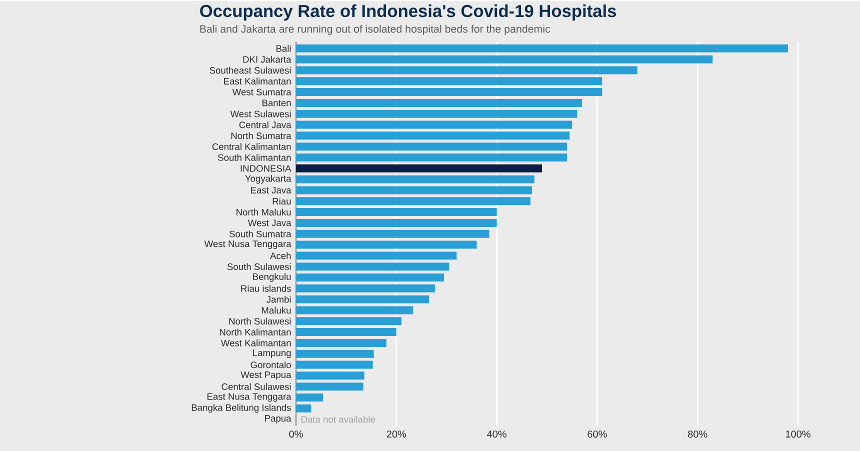  Describe the element at coordinates (250, 70) in the screenshot. I see `y-tick-label: Southeast Sulawesi` at that location.